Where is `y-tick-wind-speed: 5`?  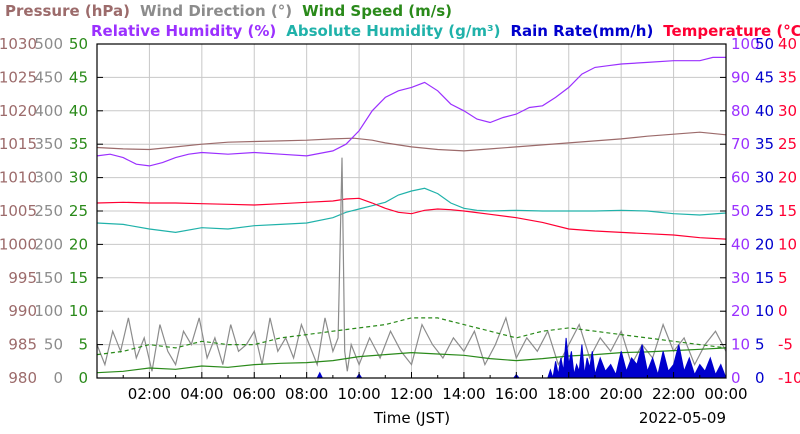
y-tick-wind-speed: 5 is located at coordinates (83, 345).